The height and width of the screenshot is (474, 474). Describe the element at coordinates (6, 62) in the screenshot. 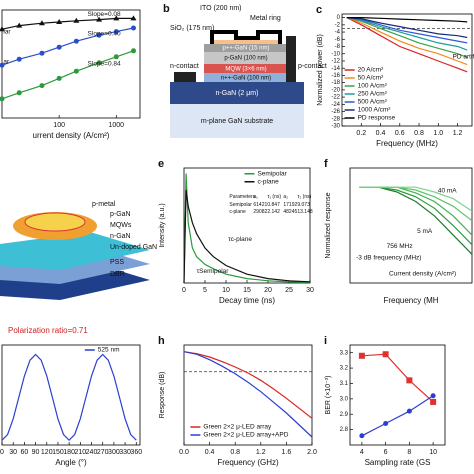

I see `annotation: ar` at that location.